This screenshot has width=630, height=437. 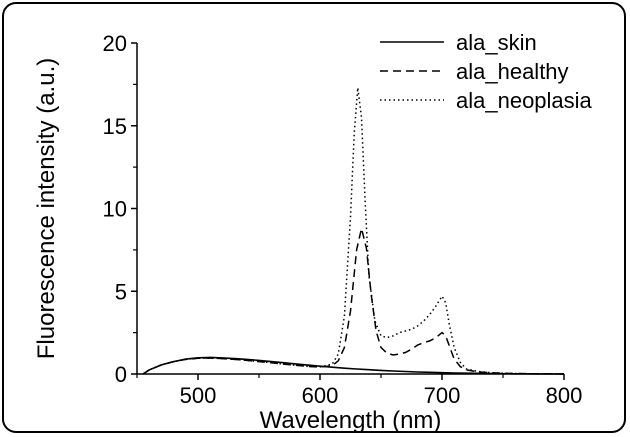 What do you see at coordinates (351, 420) in the screenshot?
I see `x-axis-label: Wavelength (nm)` at bounding box center [351, 420].